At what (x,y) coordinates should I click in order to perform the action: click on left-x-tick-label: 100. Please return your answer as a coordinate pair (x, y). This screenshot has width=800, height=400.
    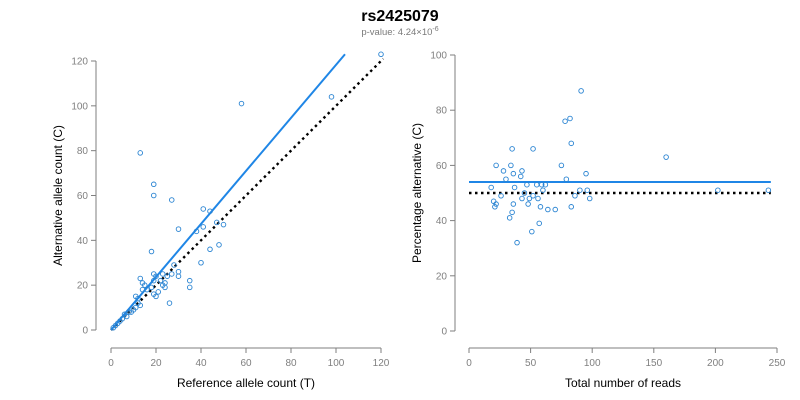
    Looking at the image, I should click on (336, 363).